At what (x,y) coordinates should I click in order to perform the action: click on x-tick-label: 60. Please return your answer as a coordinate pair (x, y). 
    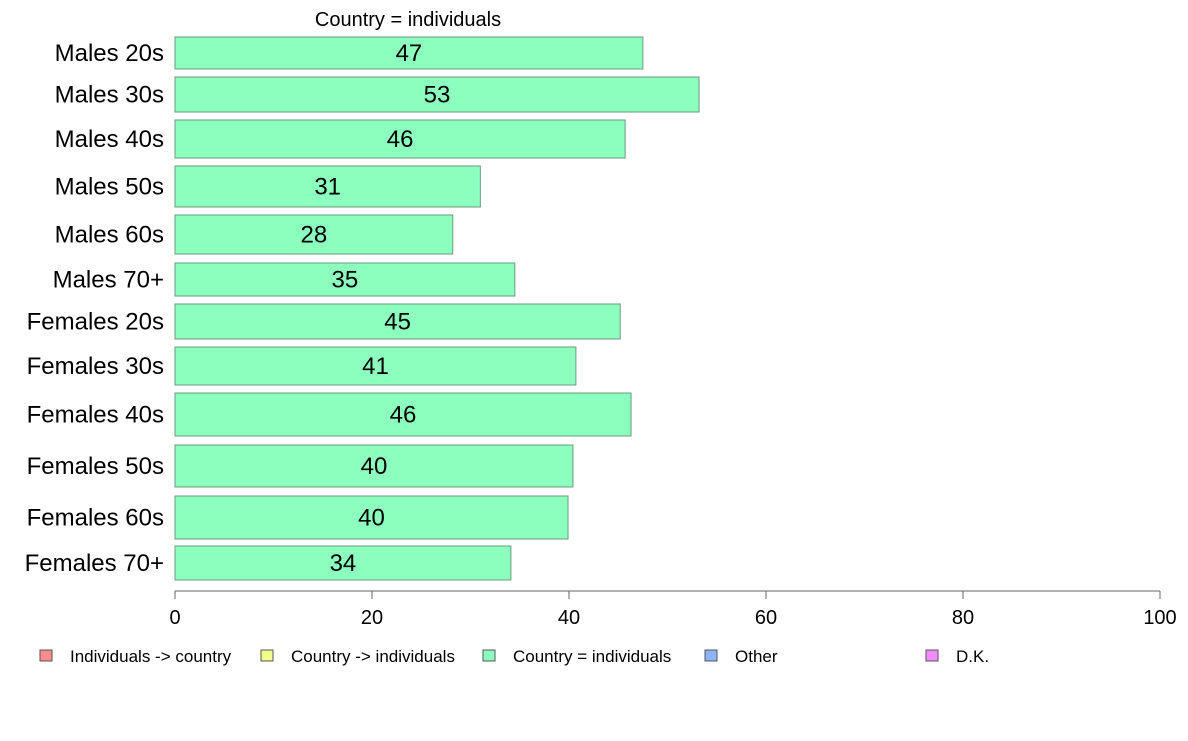
    Looking at the image, I should click on (766, 618).